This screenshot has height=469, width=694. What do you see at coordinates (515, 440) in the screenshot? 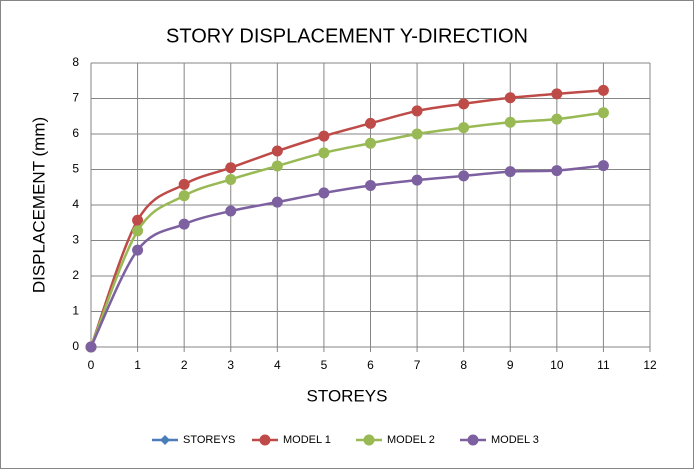
I see `legend-label: MODEL 3` at bounding box center [515, 440].